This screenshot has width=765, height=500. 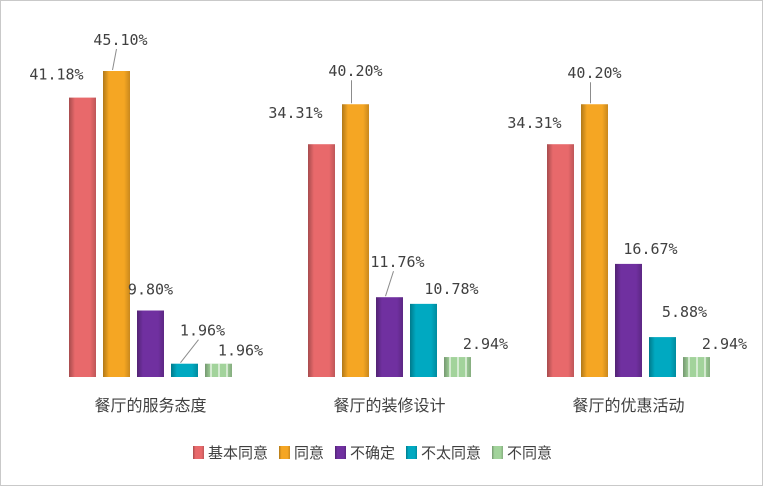 What do you see at coordinates (309, 453) in the screenshot?
I see `legend-label-2: 同意` at bounding box center [309, 453].